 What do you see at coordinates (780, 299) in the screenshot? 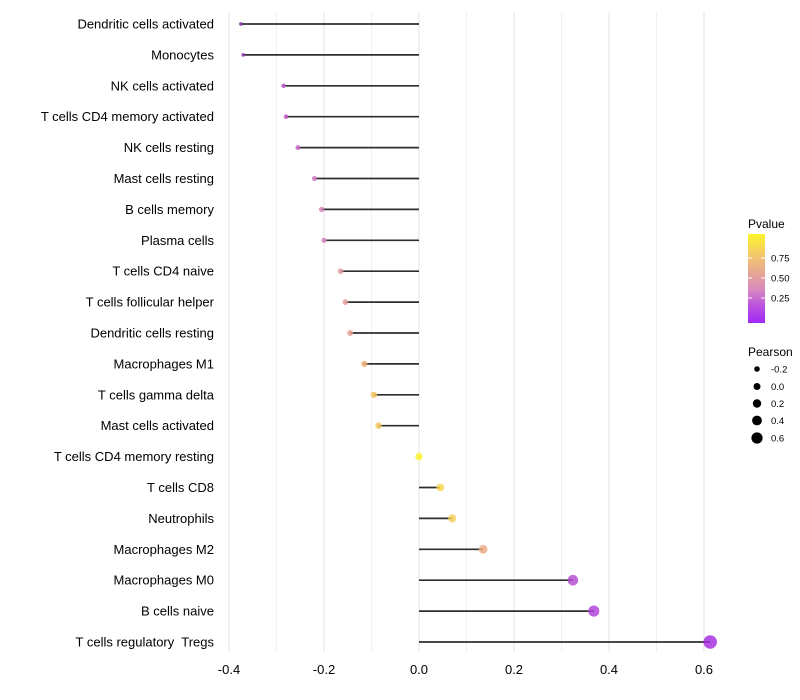
I see `colorbar-tick-label: 0.25` at bounding box center [780, 299].